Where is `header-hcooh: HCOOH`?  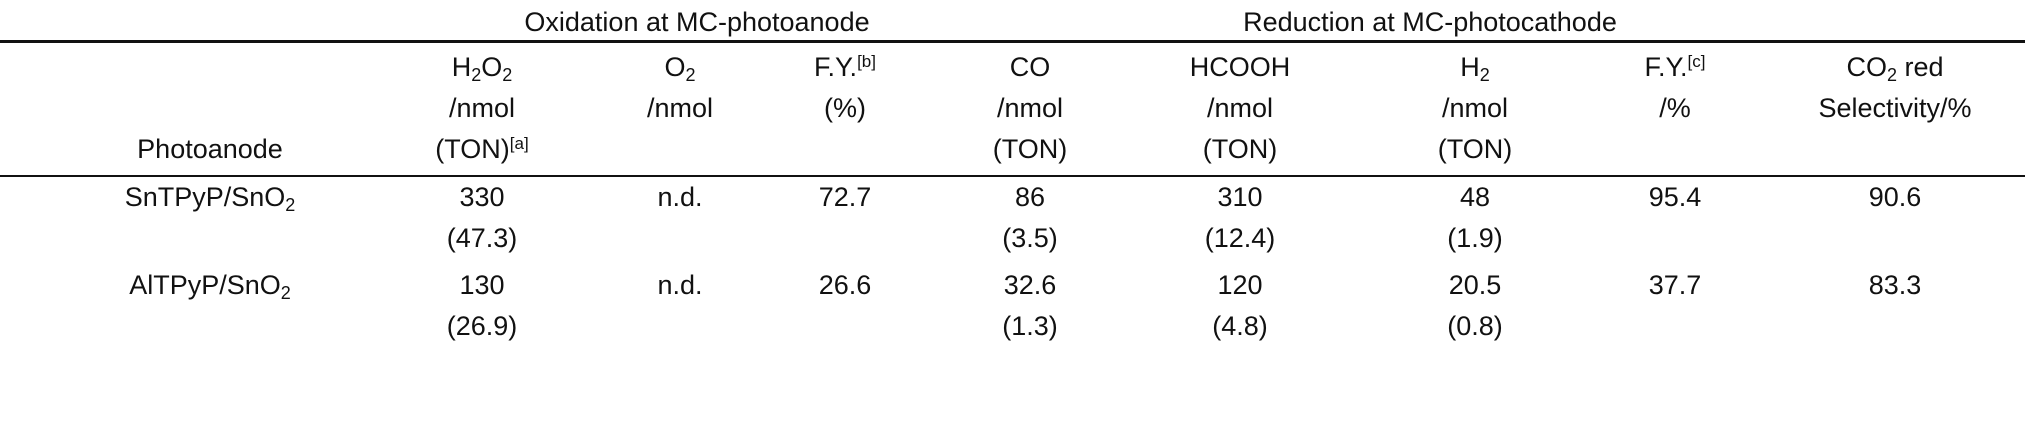
header-hcooh: HCOOH is located at coordinates (1240, 67).